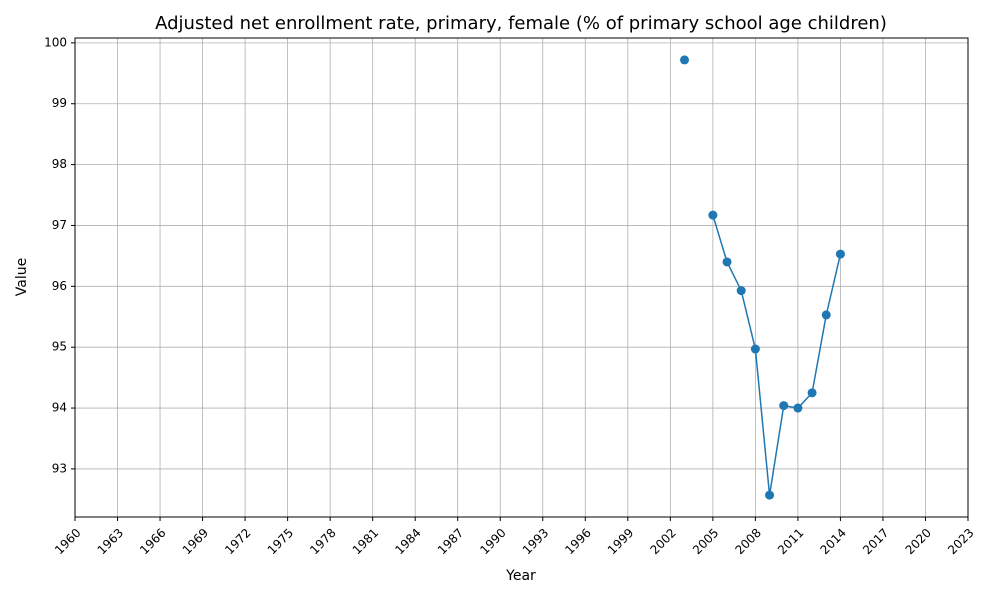  I want to click on x-tick-label: 1987, so click(450, 541).